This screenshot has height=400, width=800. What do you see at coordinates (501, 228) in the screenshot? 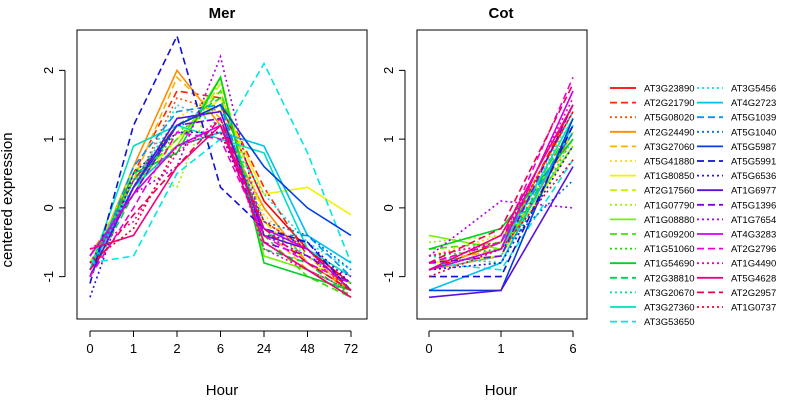
I see `series-line-cot-at1g7654` at bounding box center [501, 228].